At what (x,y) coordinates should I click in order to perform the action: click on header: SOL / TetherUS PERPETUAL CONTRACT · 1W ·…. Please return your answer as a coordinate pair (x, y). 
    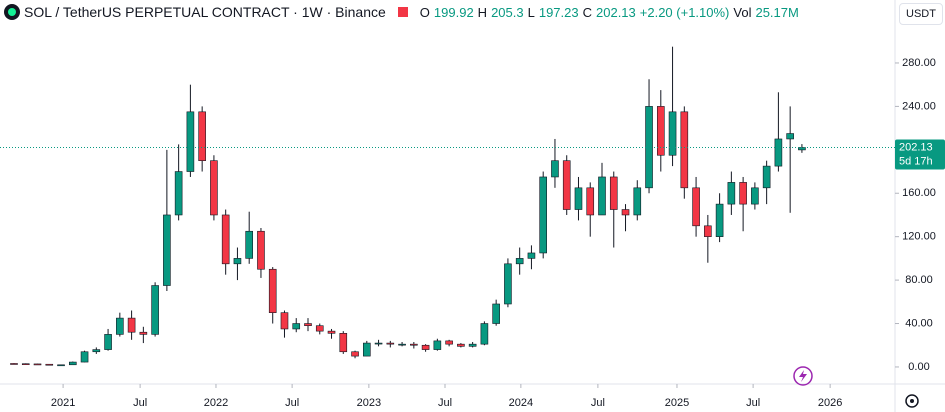
    Looking at the image, I should click on (401, 12).